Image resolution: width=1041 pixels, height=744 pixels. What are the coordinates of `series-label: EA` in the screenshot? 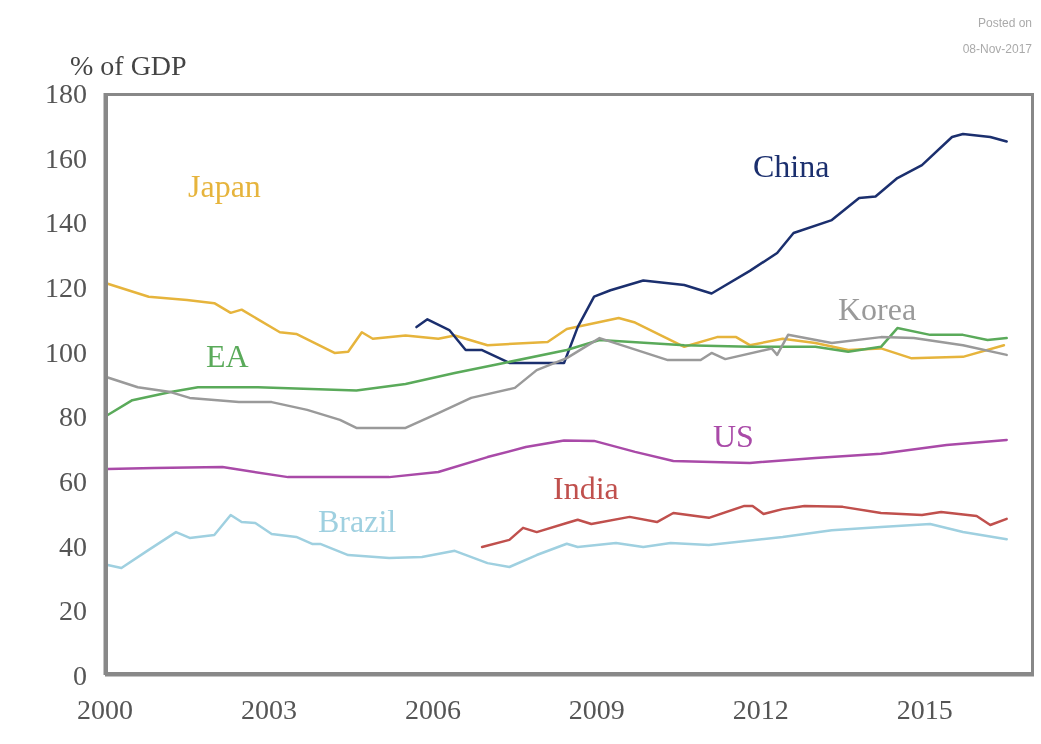 It's located at (227, 356).